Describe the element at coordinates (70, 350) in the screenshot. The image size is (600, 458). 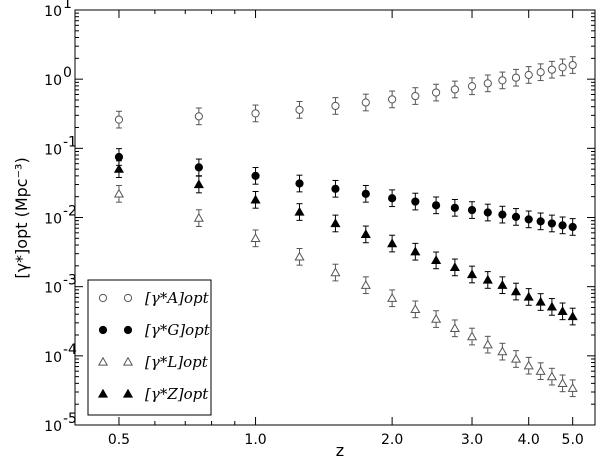
I see `y-tick-exponent: -4` at that location.